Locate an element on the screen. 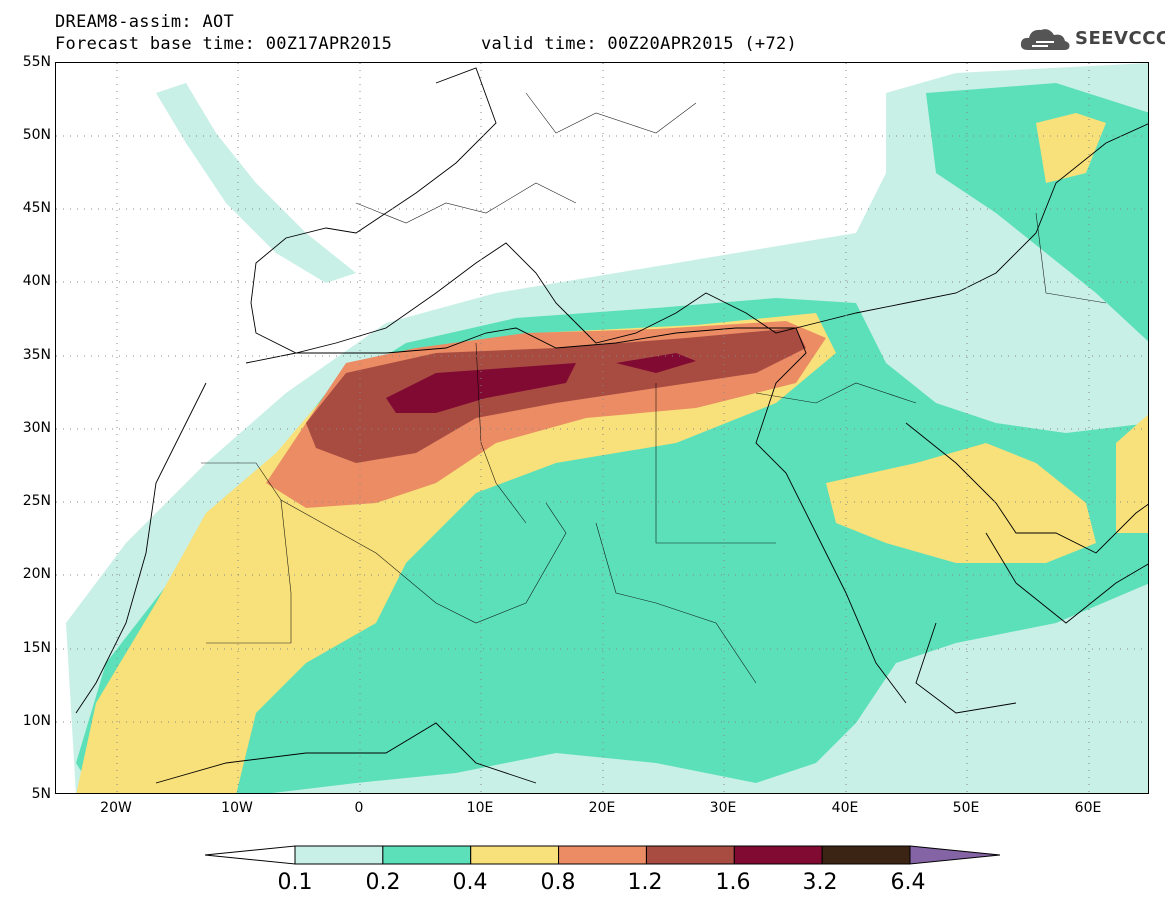 This screenshot has height=905, width=1165. colorbar-label: 1.6 is located at coordinates (733, 882).